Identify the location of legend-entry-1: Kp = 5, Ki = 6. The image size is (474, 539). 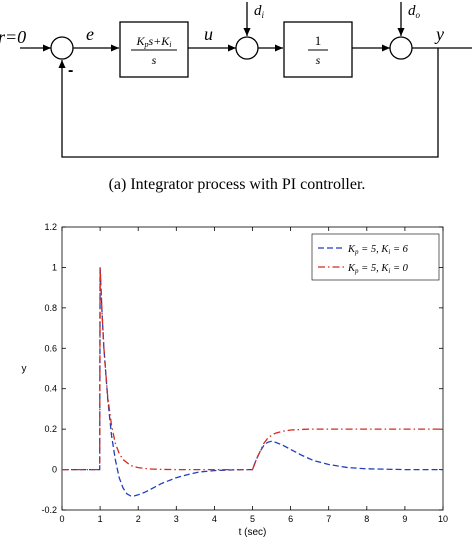
(378, 250).